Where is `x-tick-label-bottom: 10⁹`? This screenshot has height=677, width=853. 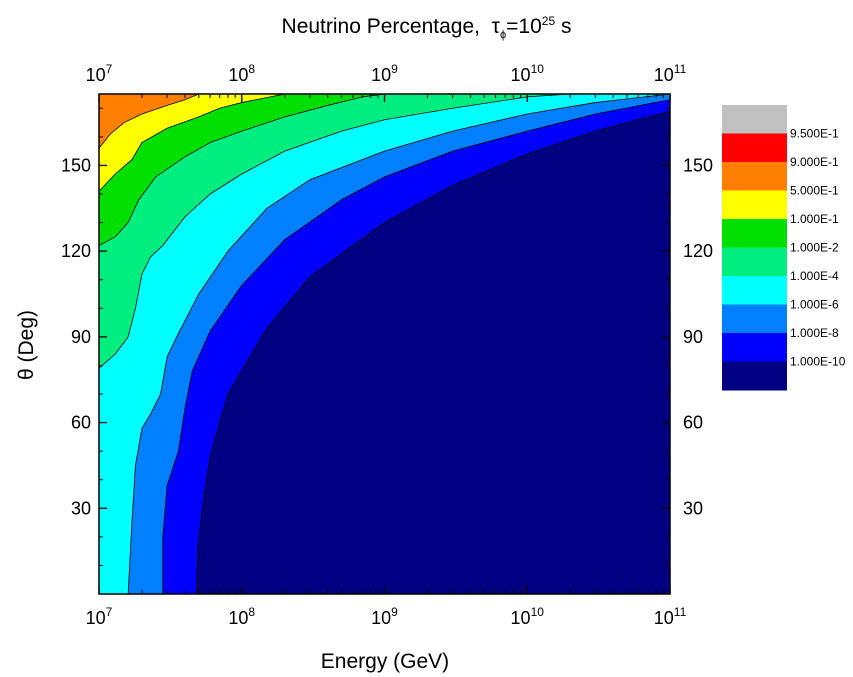
x-tick-label-bottom: 10⁹ is located at coordinates (384, 616).